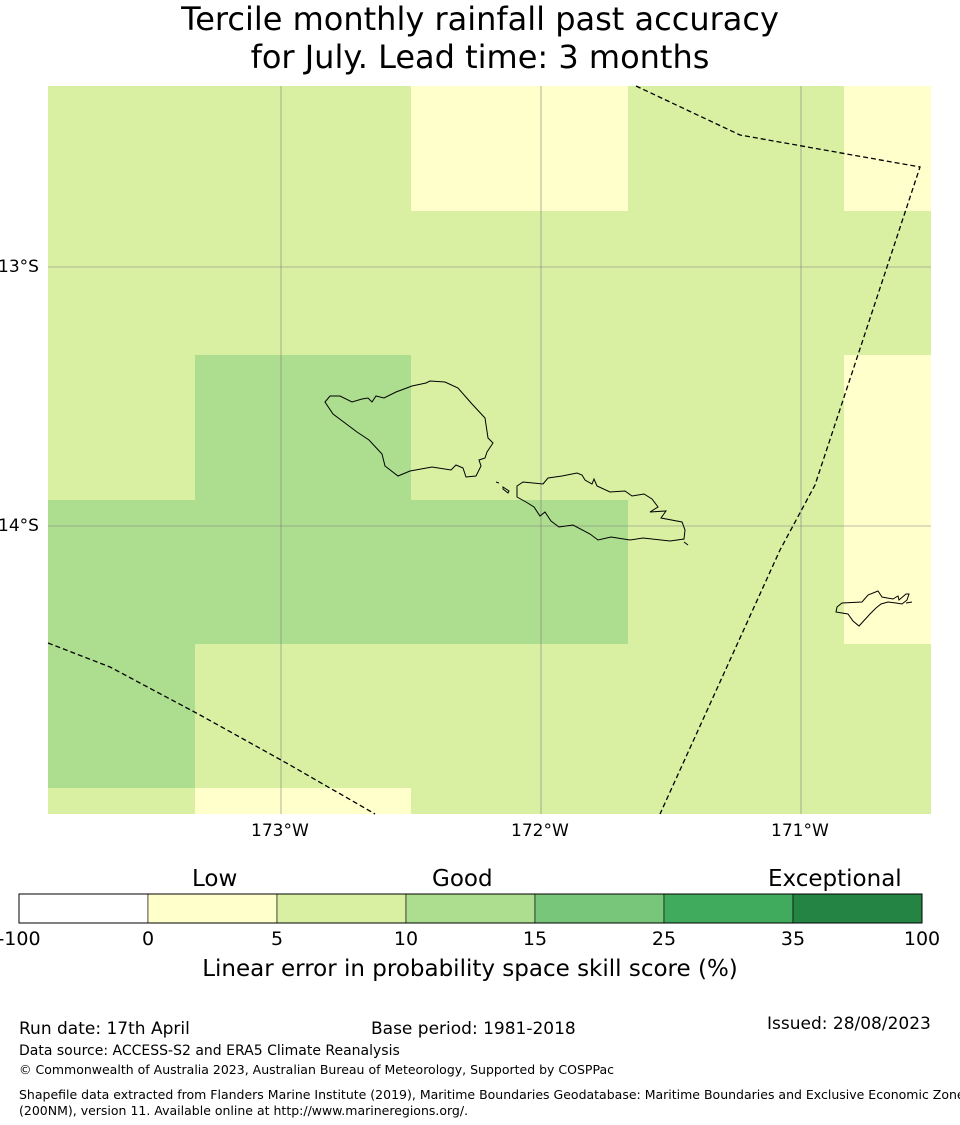 The height and width of the screenshot is (1125, 960). Describe the element at coordinates (280, 831) in the screenshot. I see `lon-label: 173°W` at that location.